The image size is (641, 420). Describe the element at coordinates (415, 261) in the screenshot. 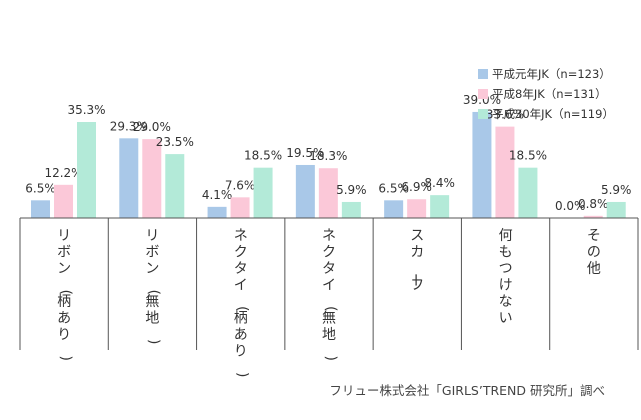

I see `category-label-5: スカーフ` at that location.